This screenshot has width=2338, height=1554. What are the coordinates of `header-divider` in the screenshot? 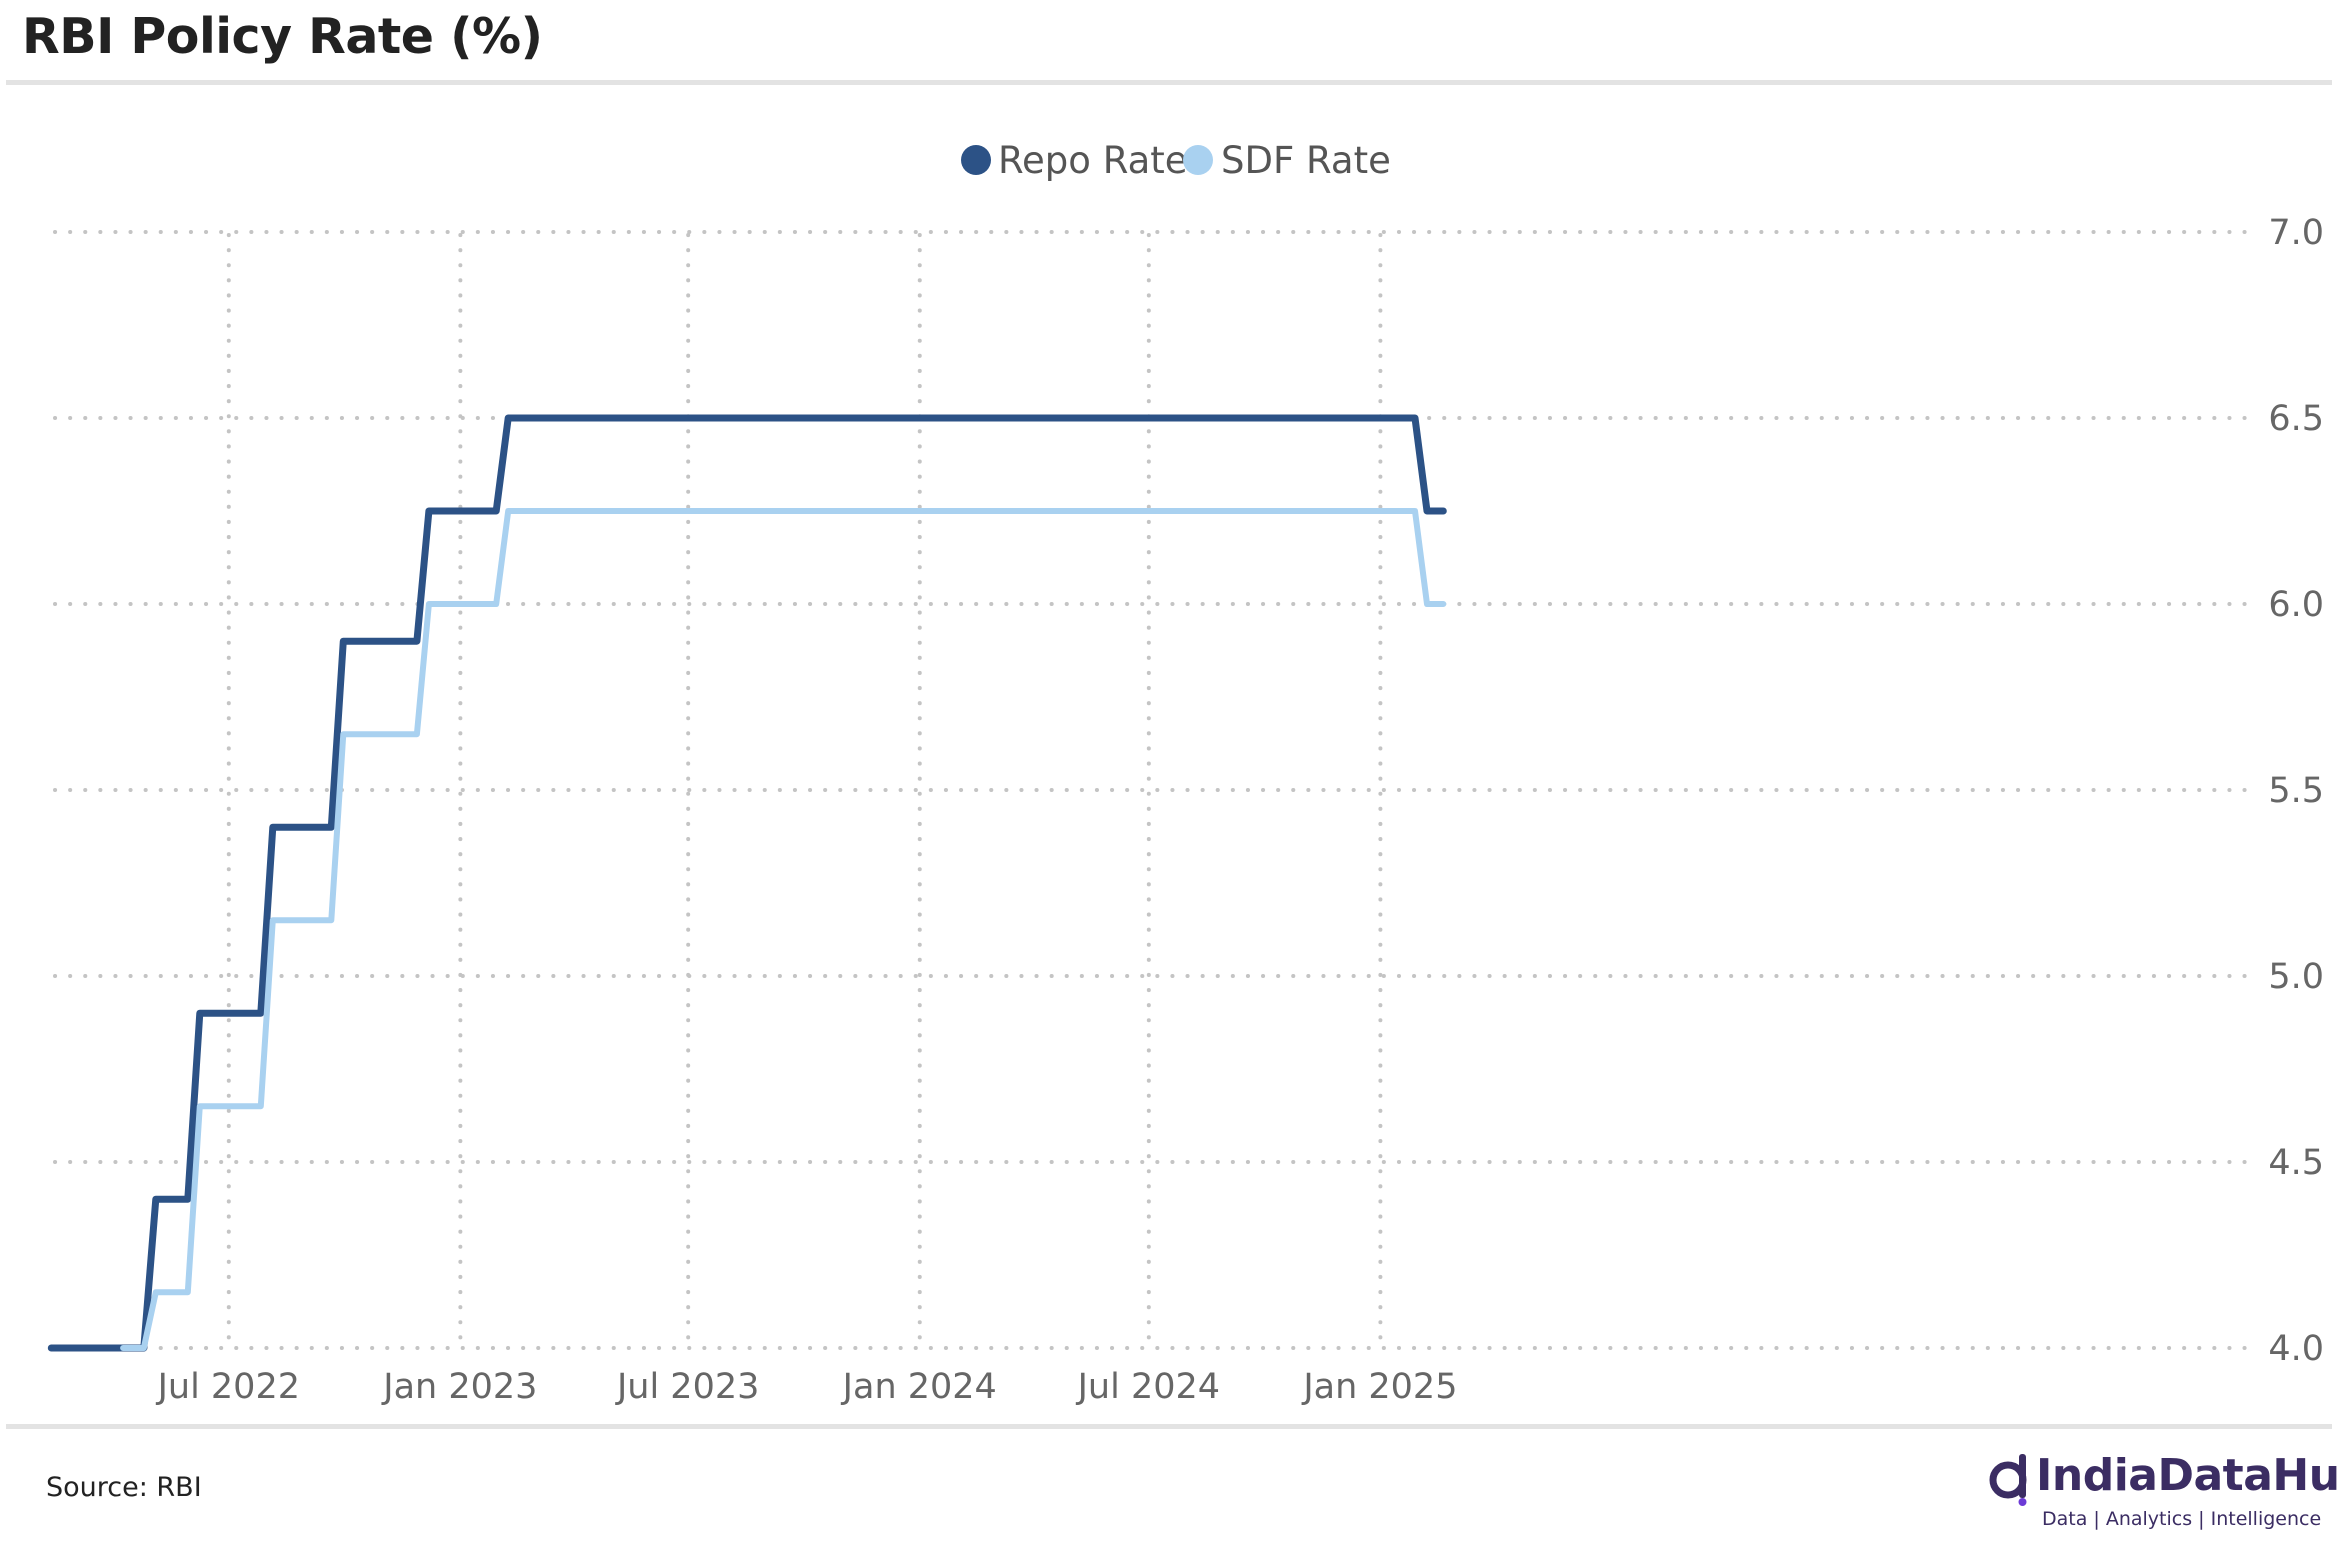 It's located at (1169, 82).